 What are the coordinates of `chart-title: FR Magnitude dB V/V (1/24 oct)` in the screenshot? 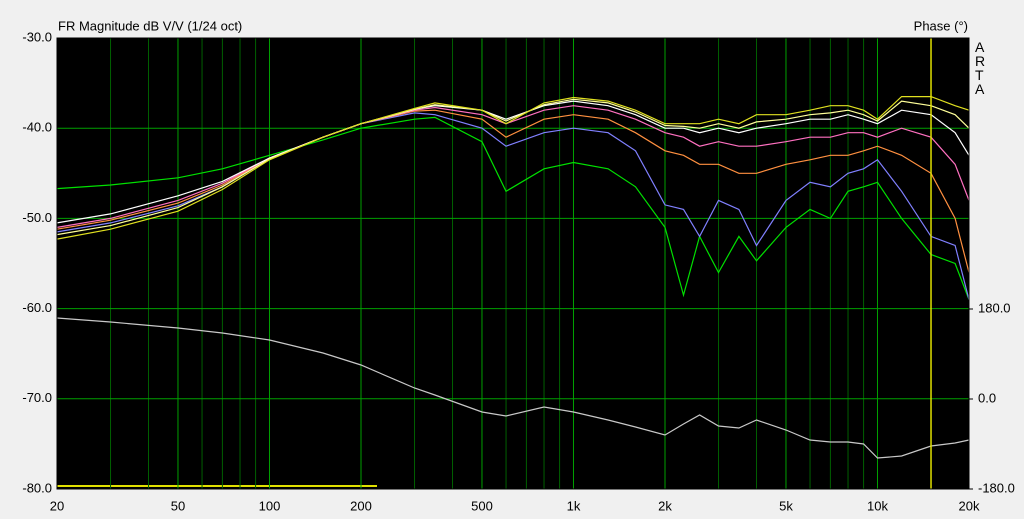 It's located at (150, 25).